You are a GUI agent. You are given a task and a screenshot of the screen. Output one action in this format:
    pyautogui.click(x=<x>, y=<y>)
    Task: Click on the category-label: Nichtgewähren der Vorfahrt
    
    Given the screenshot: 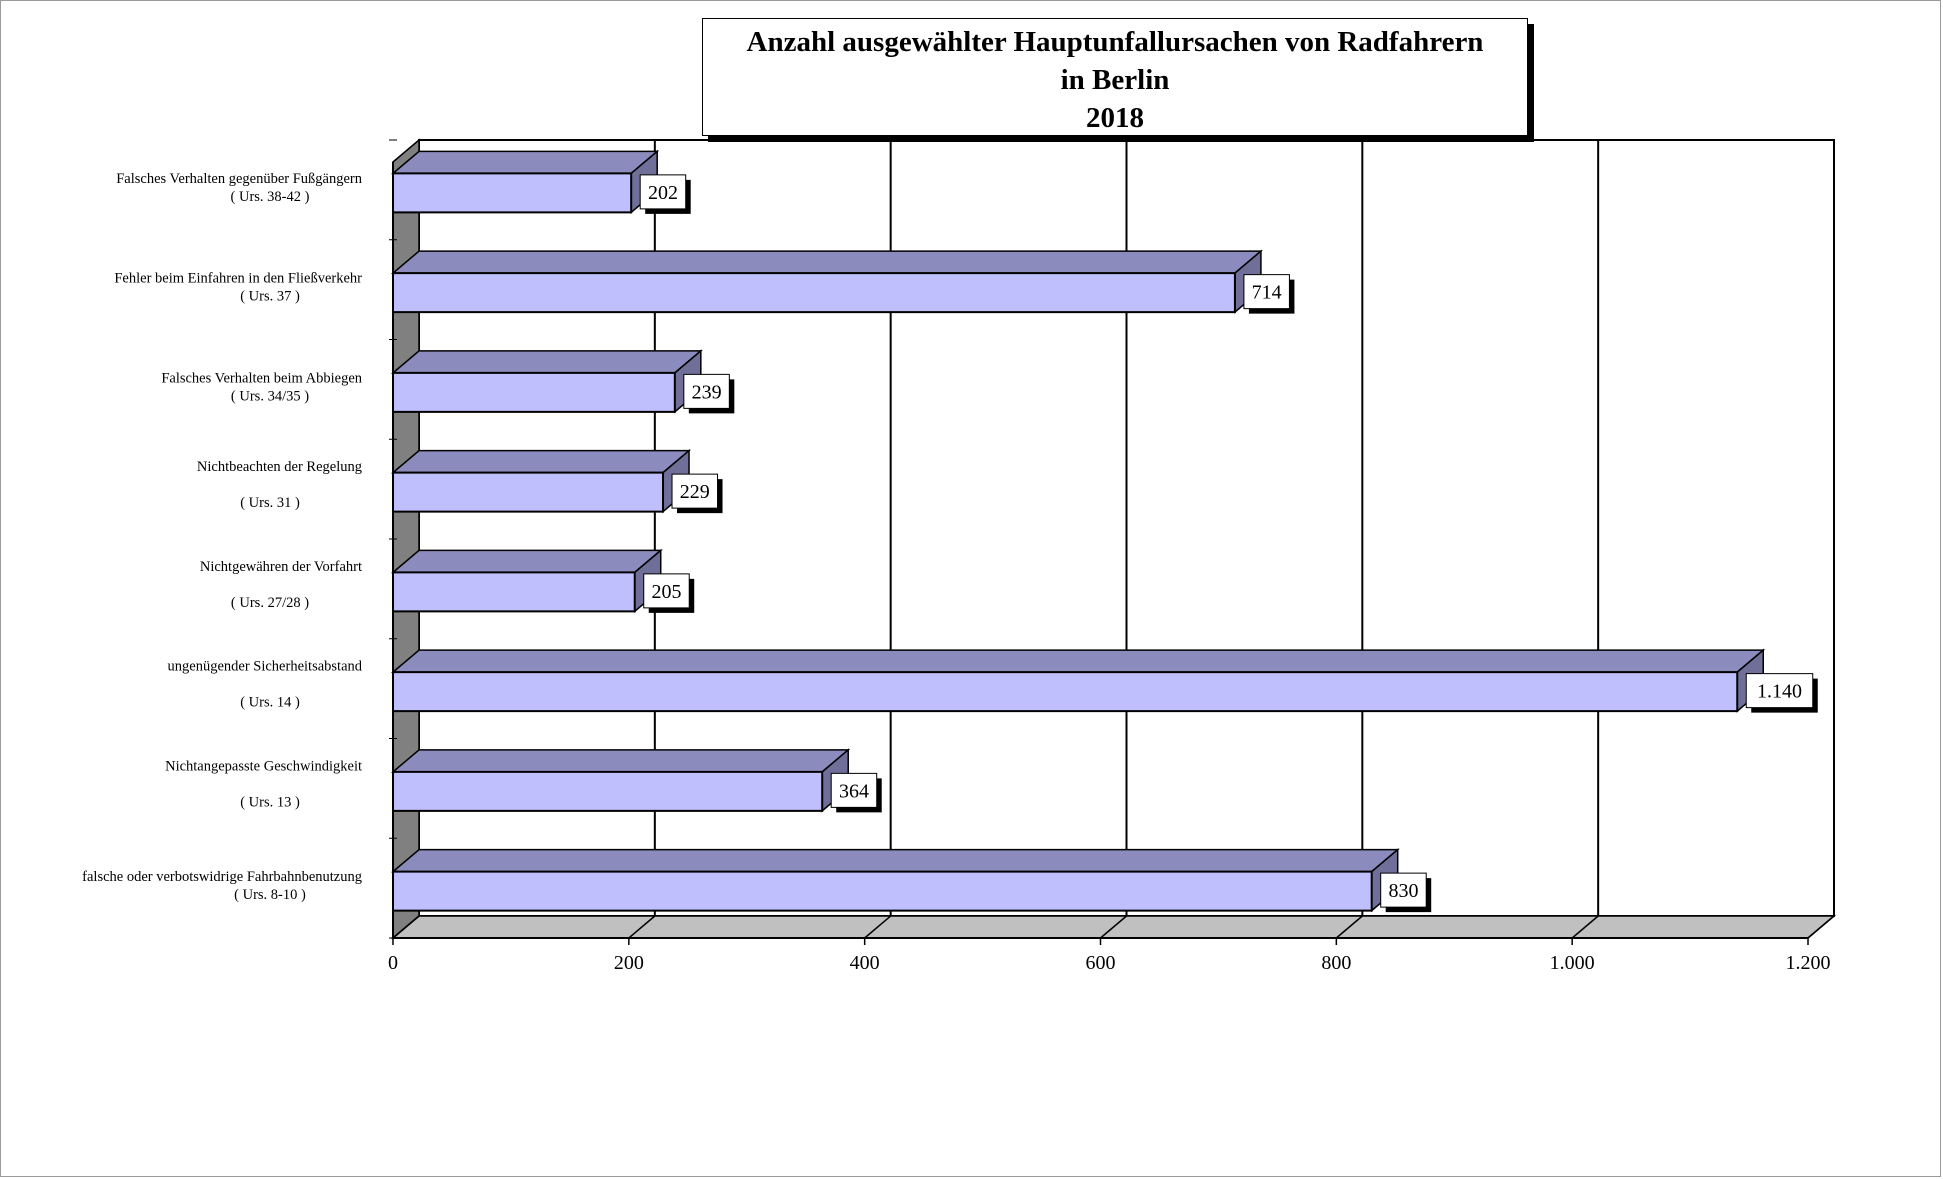 What is the action you would take?
    pyautogui.click(x=281, y=567)
    